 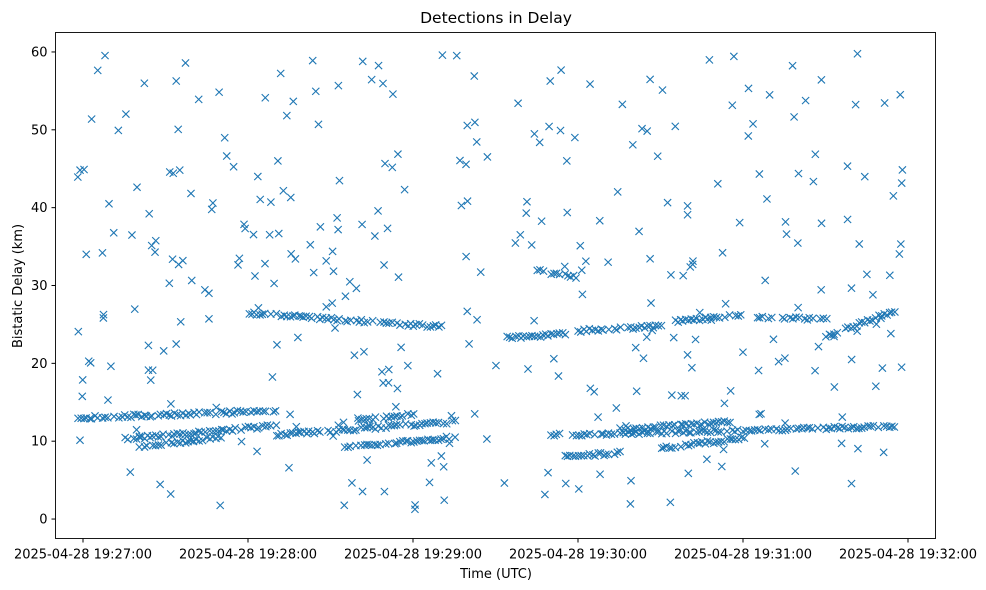 I want to click on y-tick-label: 0, so click(x=43, y=520).